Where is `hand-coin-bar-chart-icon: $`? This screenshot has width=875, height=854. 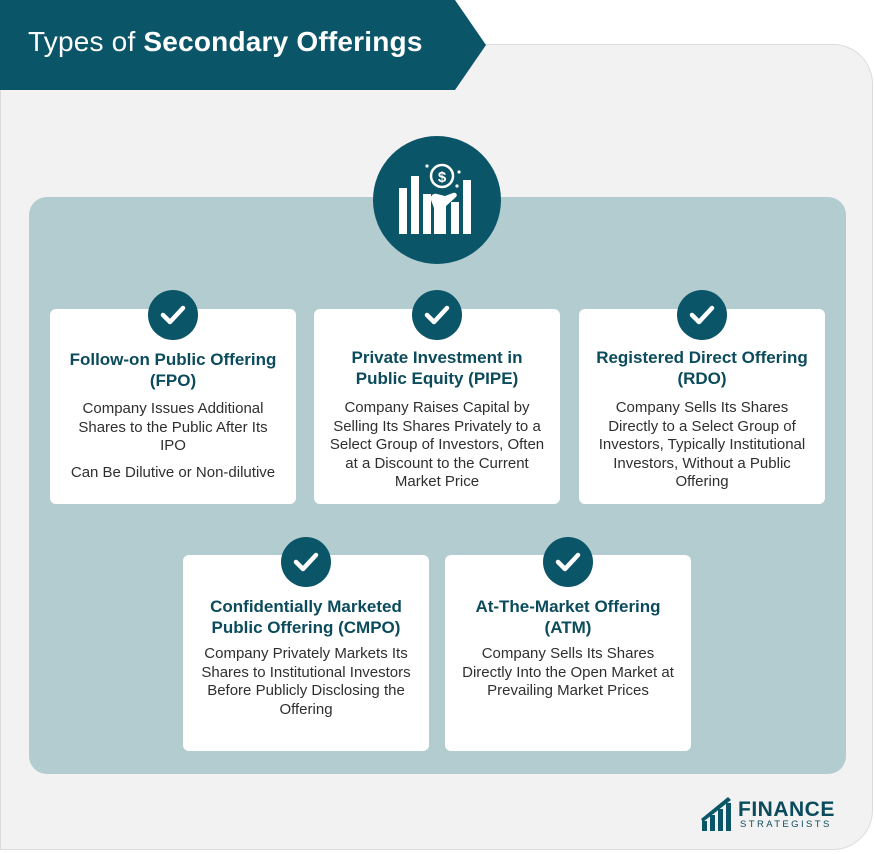
hand-coin-bar-chart-icon: $ is located at coordinates (437, 200).